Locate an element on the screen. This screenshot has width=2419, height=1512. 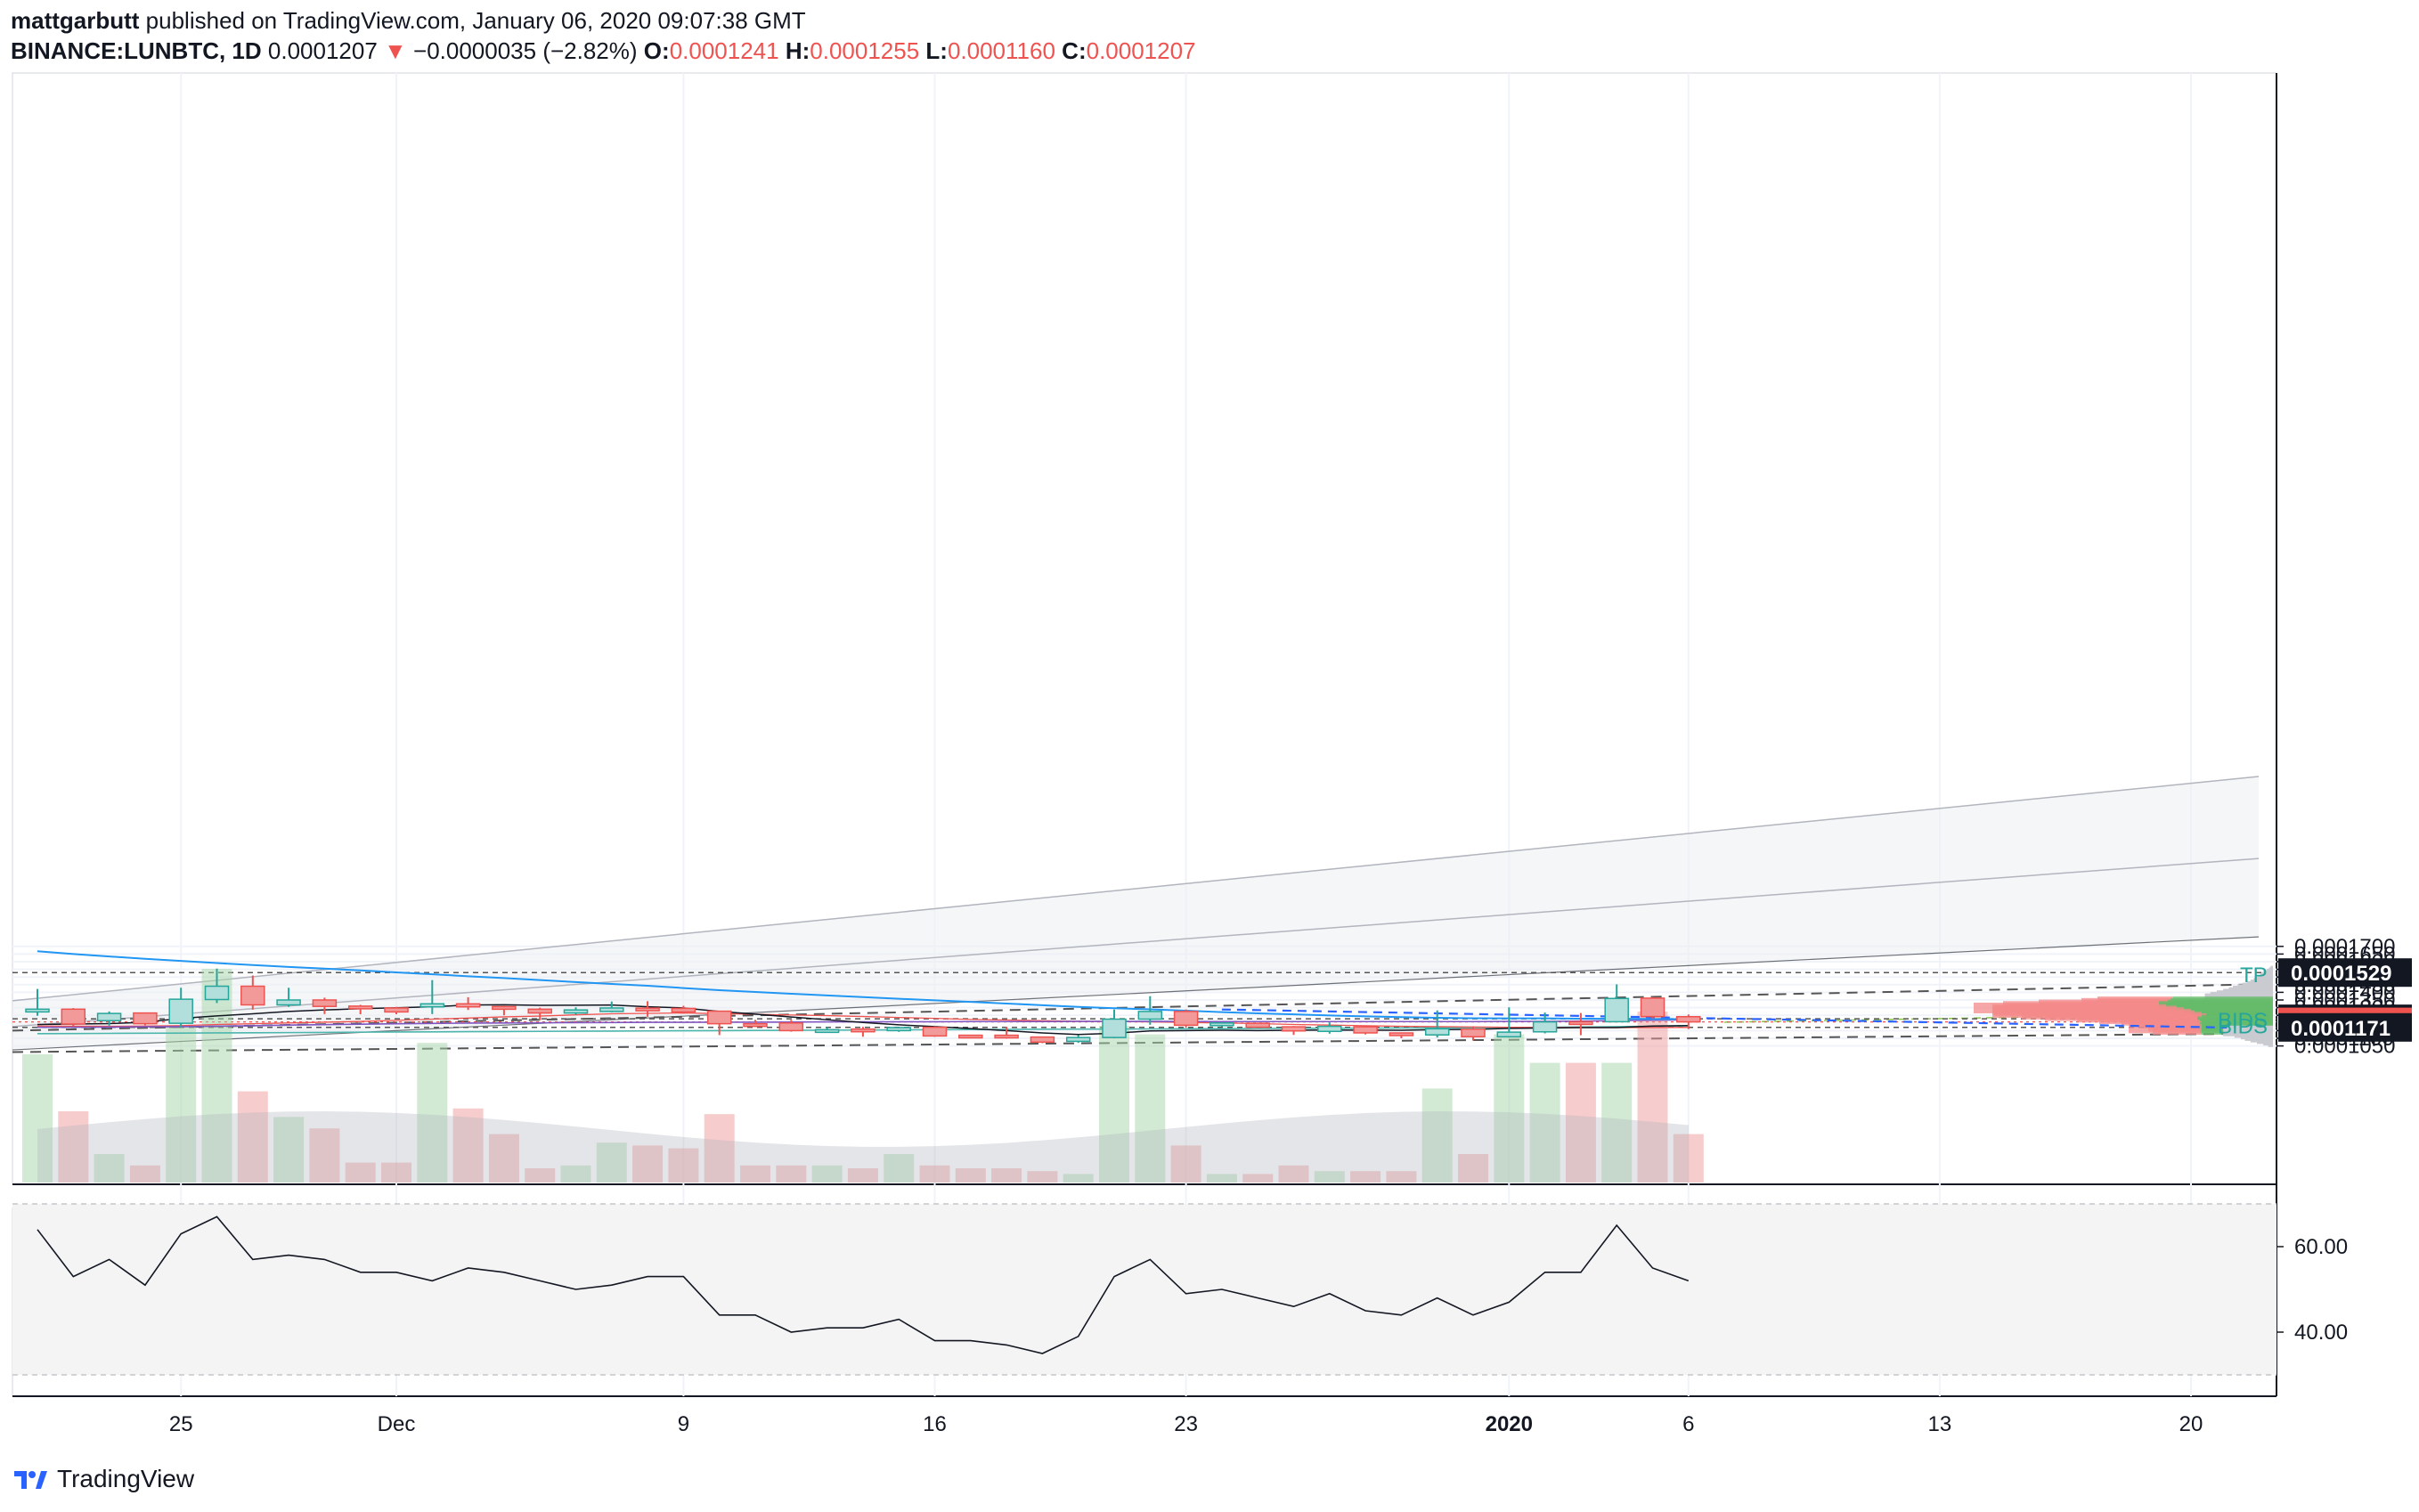
time-axis-label: 16 is located at coordinates (935, 1424).